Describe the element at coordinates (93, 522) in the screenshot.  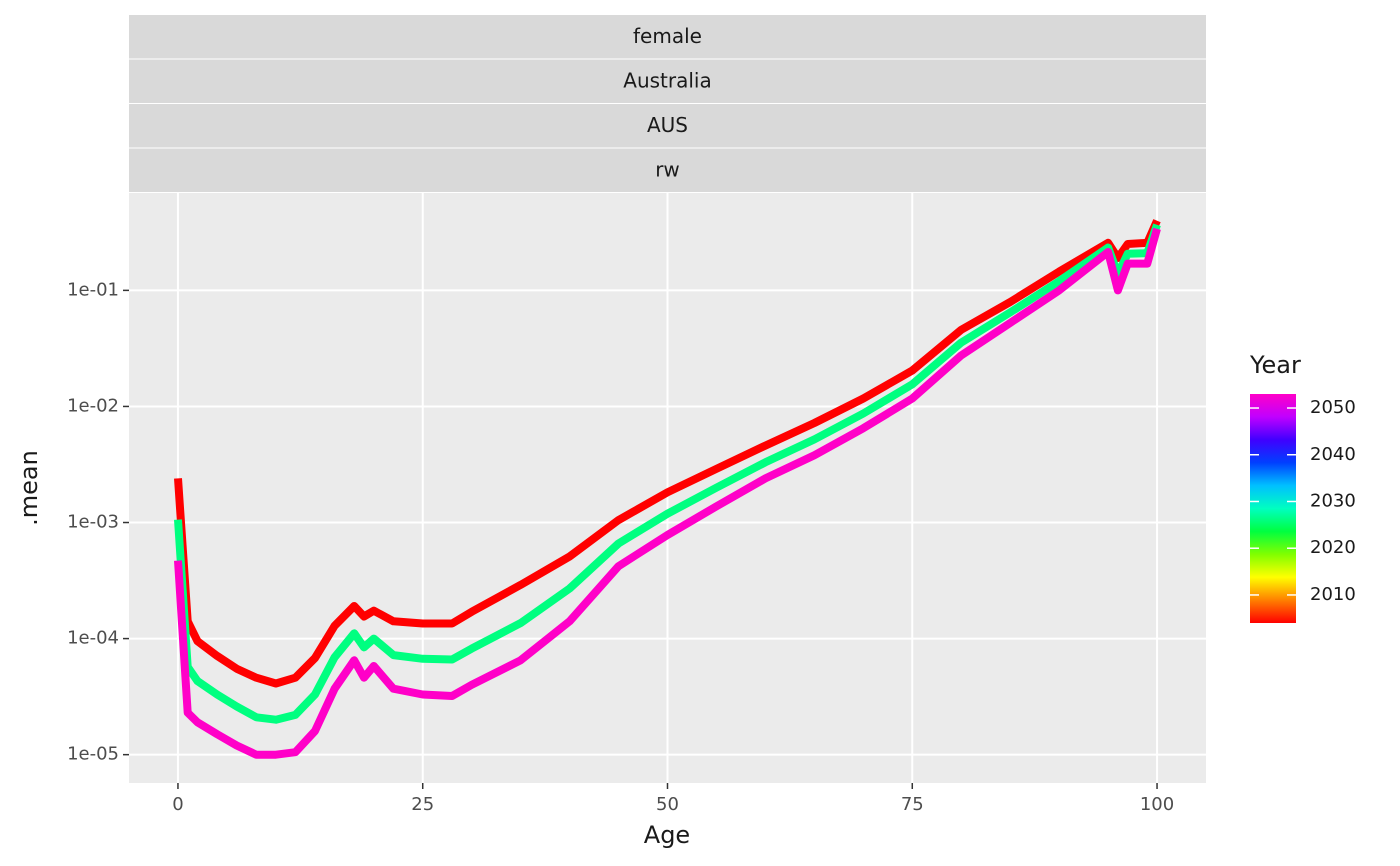
I see `y-tick-label: 1e-03` at that location.